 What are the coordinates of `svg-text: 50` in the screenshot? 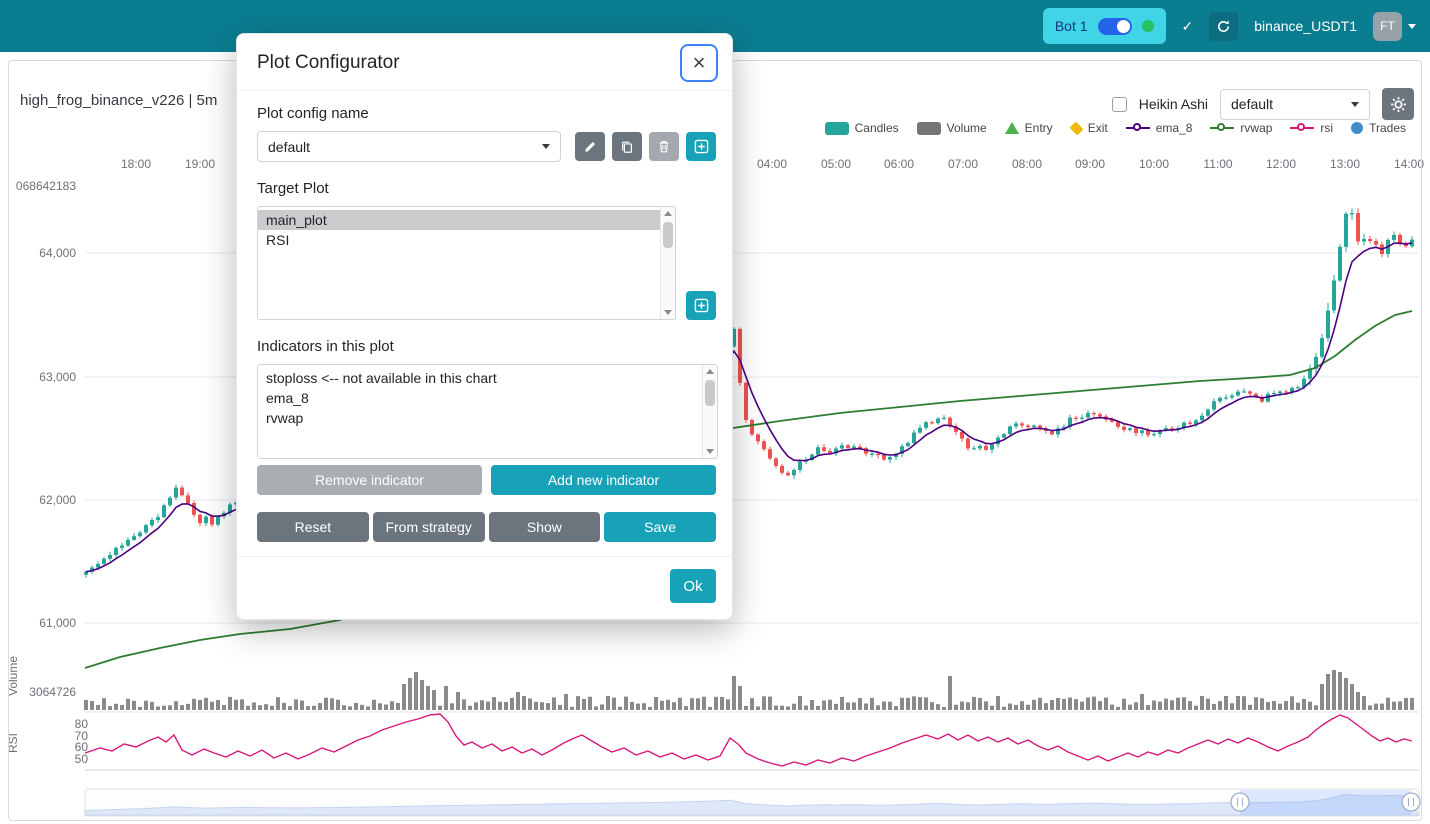 It's located at (82, 759).